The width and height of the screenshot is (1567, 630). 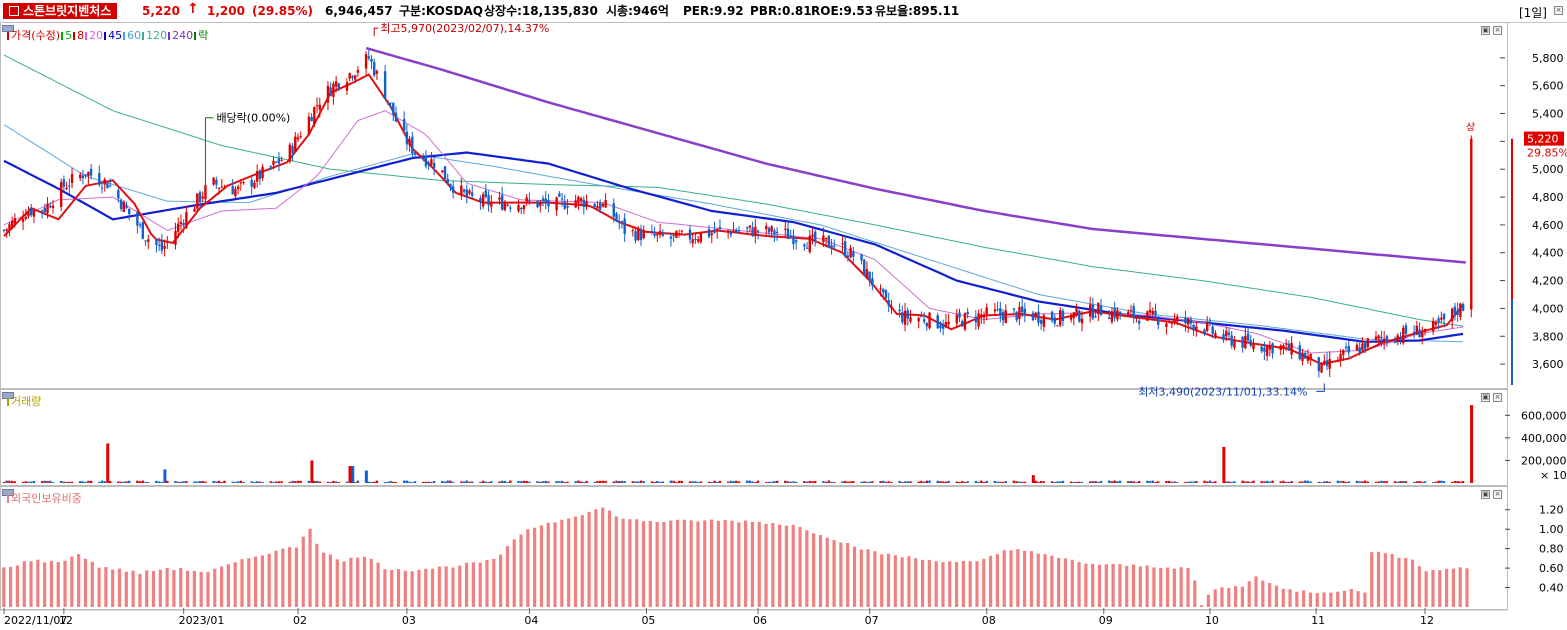 What do you see at coordinates (60, 11) in the screenshot?
I see `stock-name-badge: 스톤브릿지벤처스` at bounding box center [60, 11].